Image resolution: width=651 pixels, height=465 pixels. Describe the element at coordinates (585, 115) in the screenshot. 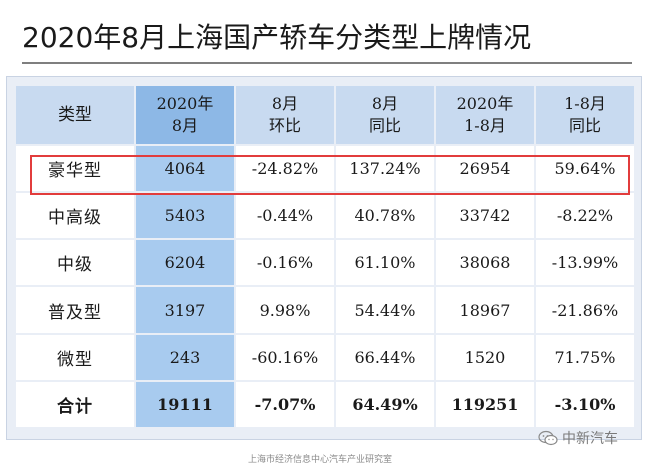

I see `header-ytd-yoy: 1-8月 同比` at that location.